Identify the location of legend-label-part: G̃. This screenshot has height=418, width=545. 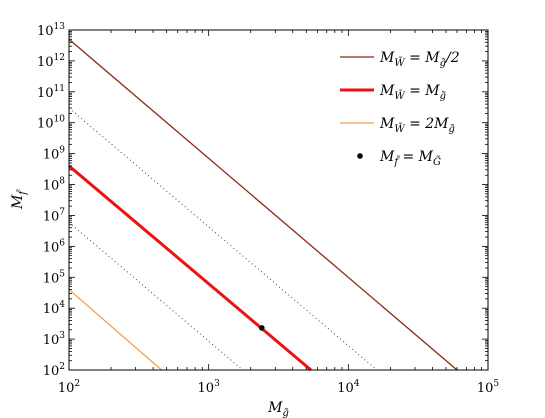
(437, 162).